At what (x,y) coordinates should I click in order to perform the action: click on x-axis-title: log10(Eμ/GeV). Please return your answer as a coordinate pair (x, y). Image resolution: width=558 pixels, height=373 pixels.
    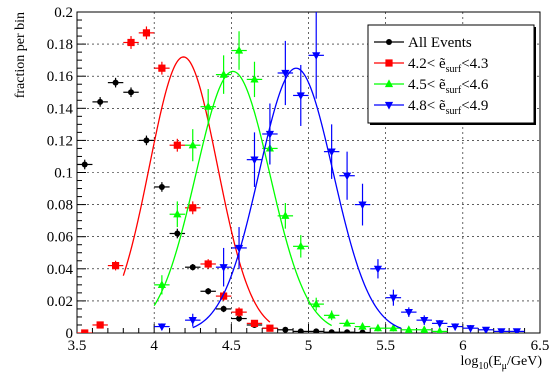
    Looking at the image, I should click on (502, 363).